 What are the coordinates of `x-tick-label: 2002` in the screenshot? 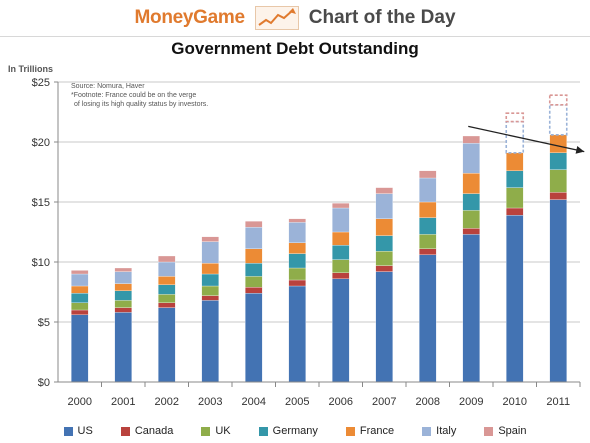 It's located at (167, 402).